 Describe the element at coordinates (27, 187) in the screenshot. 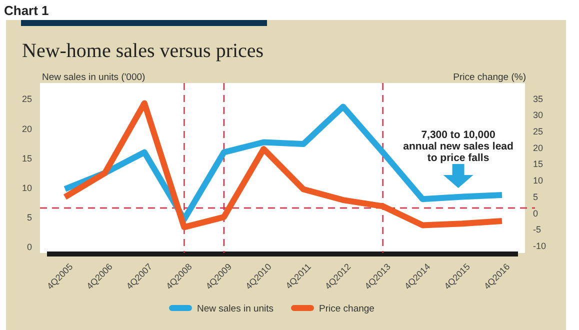

I see `y-tick-label: 10` at that location.